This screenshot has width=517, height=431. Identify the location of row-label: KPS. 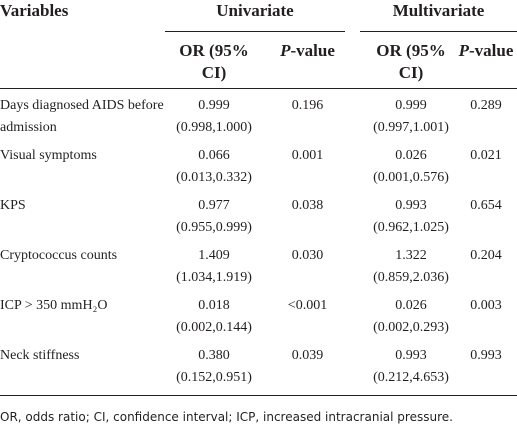
(13, 205).